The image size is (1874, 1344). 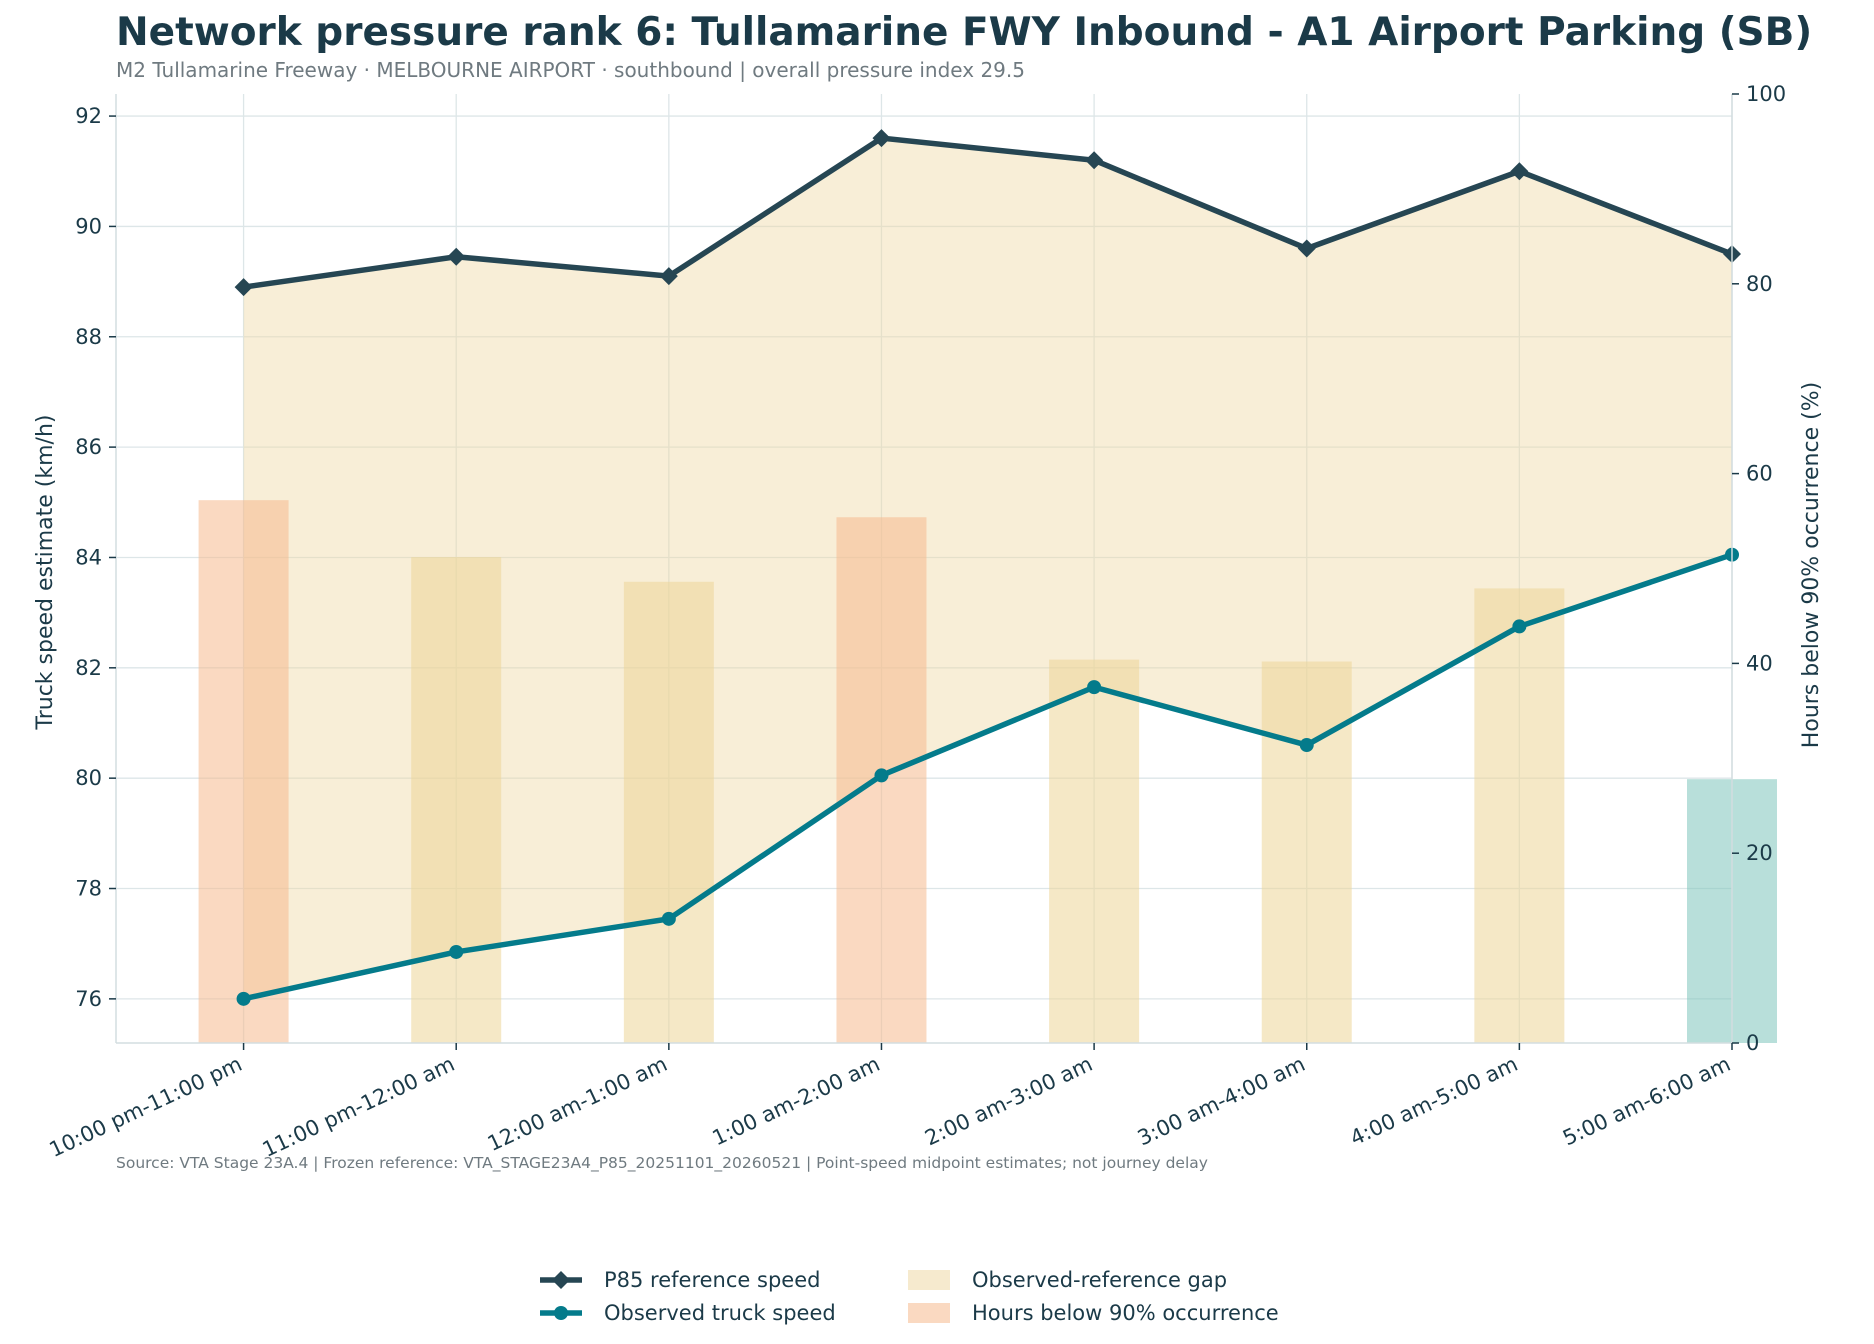 What do you see at coordinates (1759, 284) in the screenshot?
I see `y2-tick-label: 80` at bounding box center [1759, 284].